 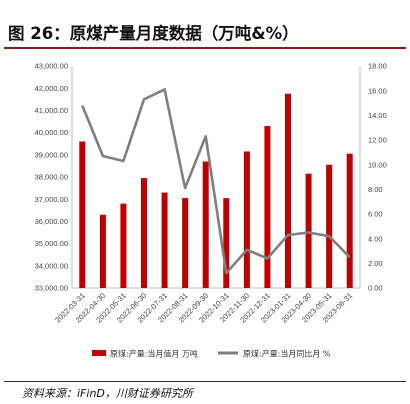 What do you see at coordinates (377, 66) in the screenshot?
I see `right-tick-label: 18.00` at bounding box center [377, 66].